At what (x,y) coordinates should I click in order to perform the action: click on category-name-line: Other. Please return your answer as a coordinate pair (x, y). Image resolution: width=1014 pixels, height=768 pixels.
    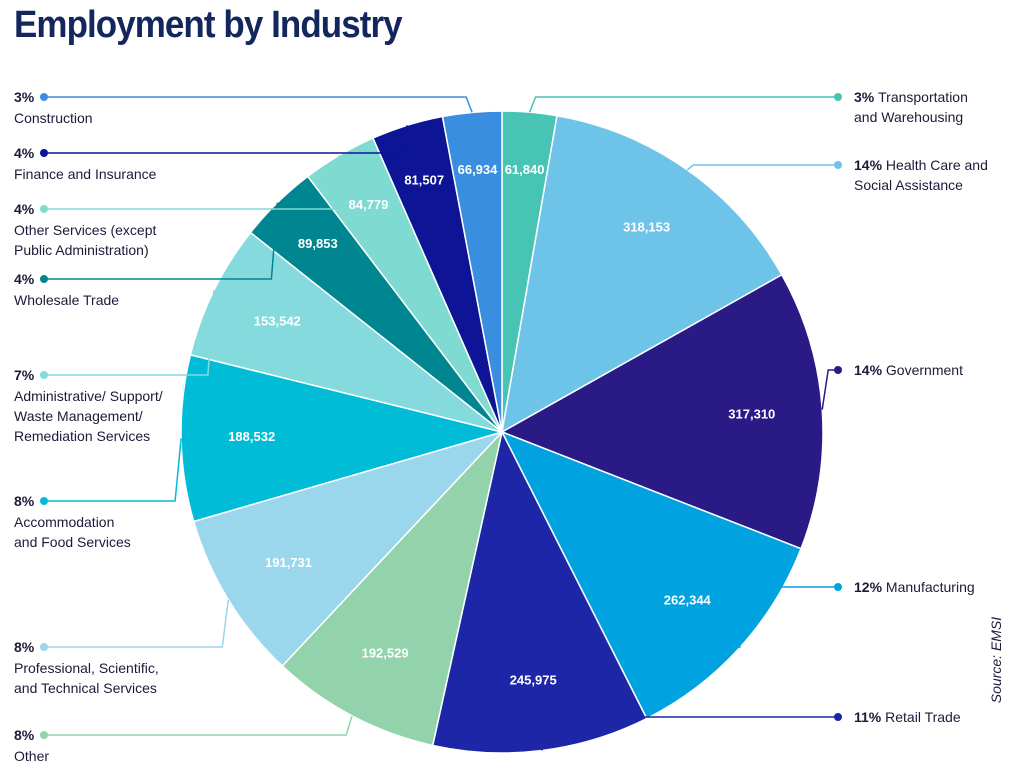
    Looking at the image, I should click on (31, 756).